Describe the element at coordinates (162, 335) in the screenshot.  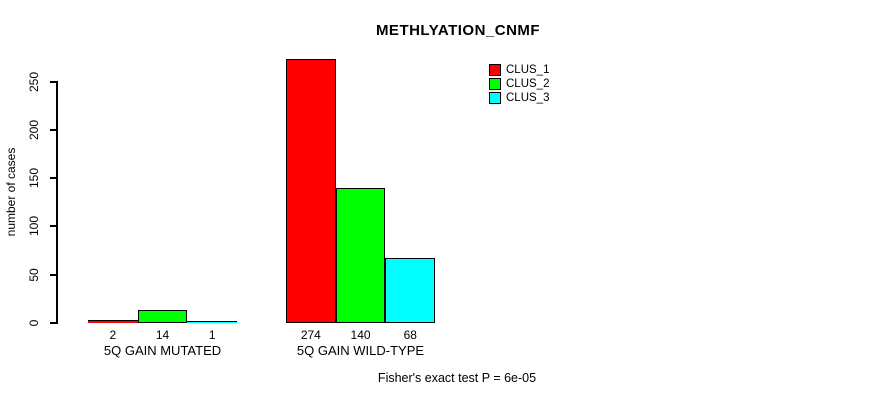
I see `bar-value-label: 14` at that location.